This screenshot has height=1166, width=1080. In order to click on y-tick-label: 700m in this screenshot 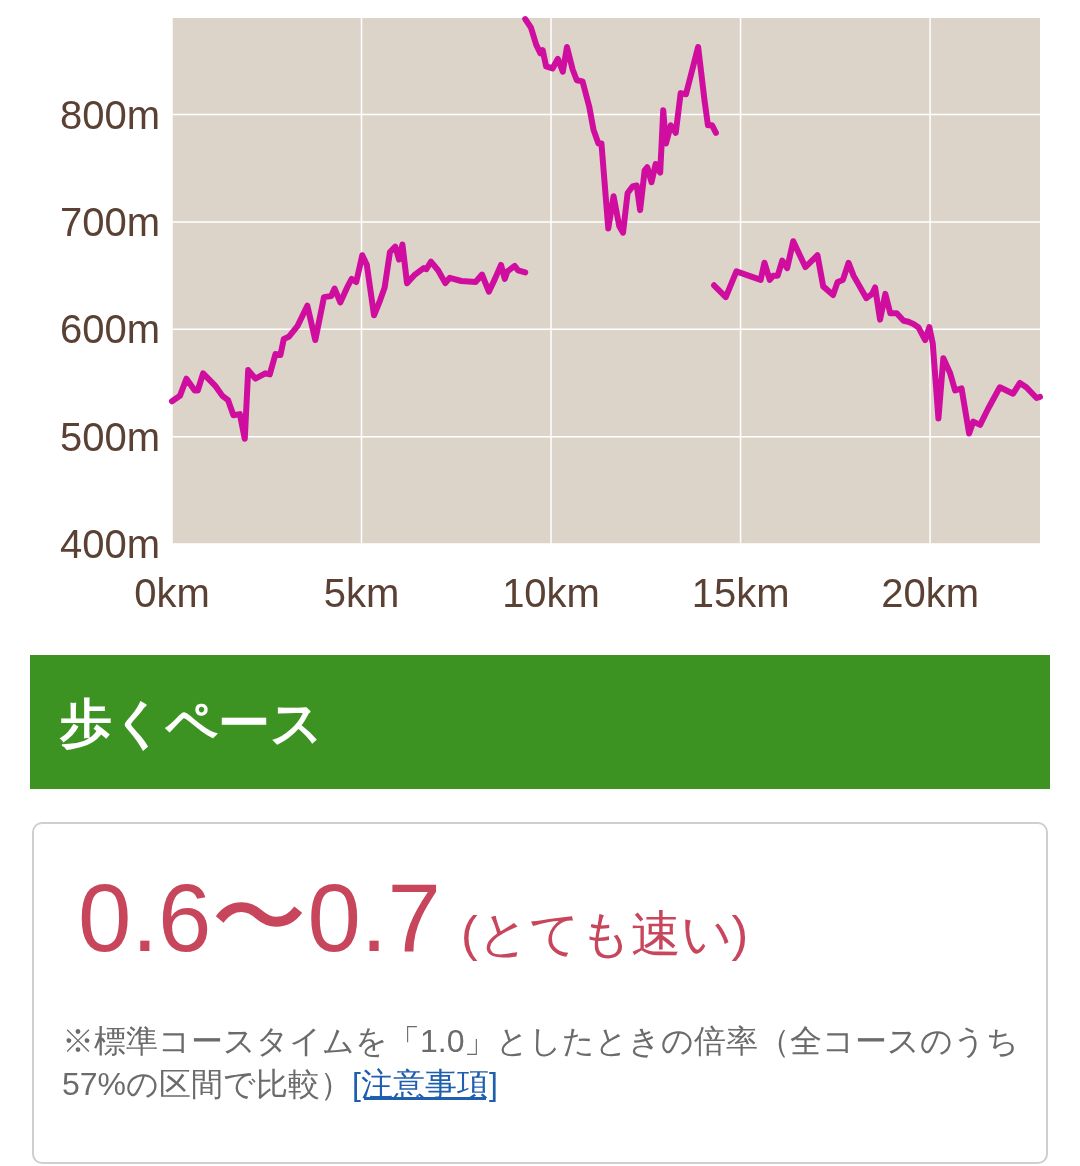, I will do `click(109, 221)`.